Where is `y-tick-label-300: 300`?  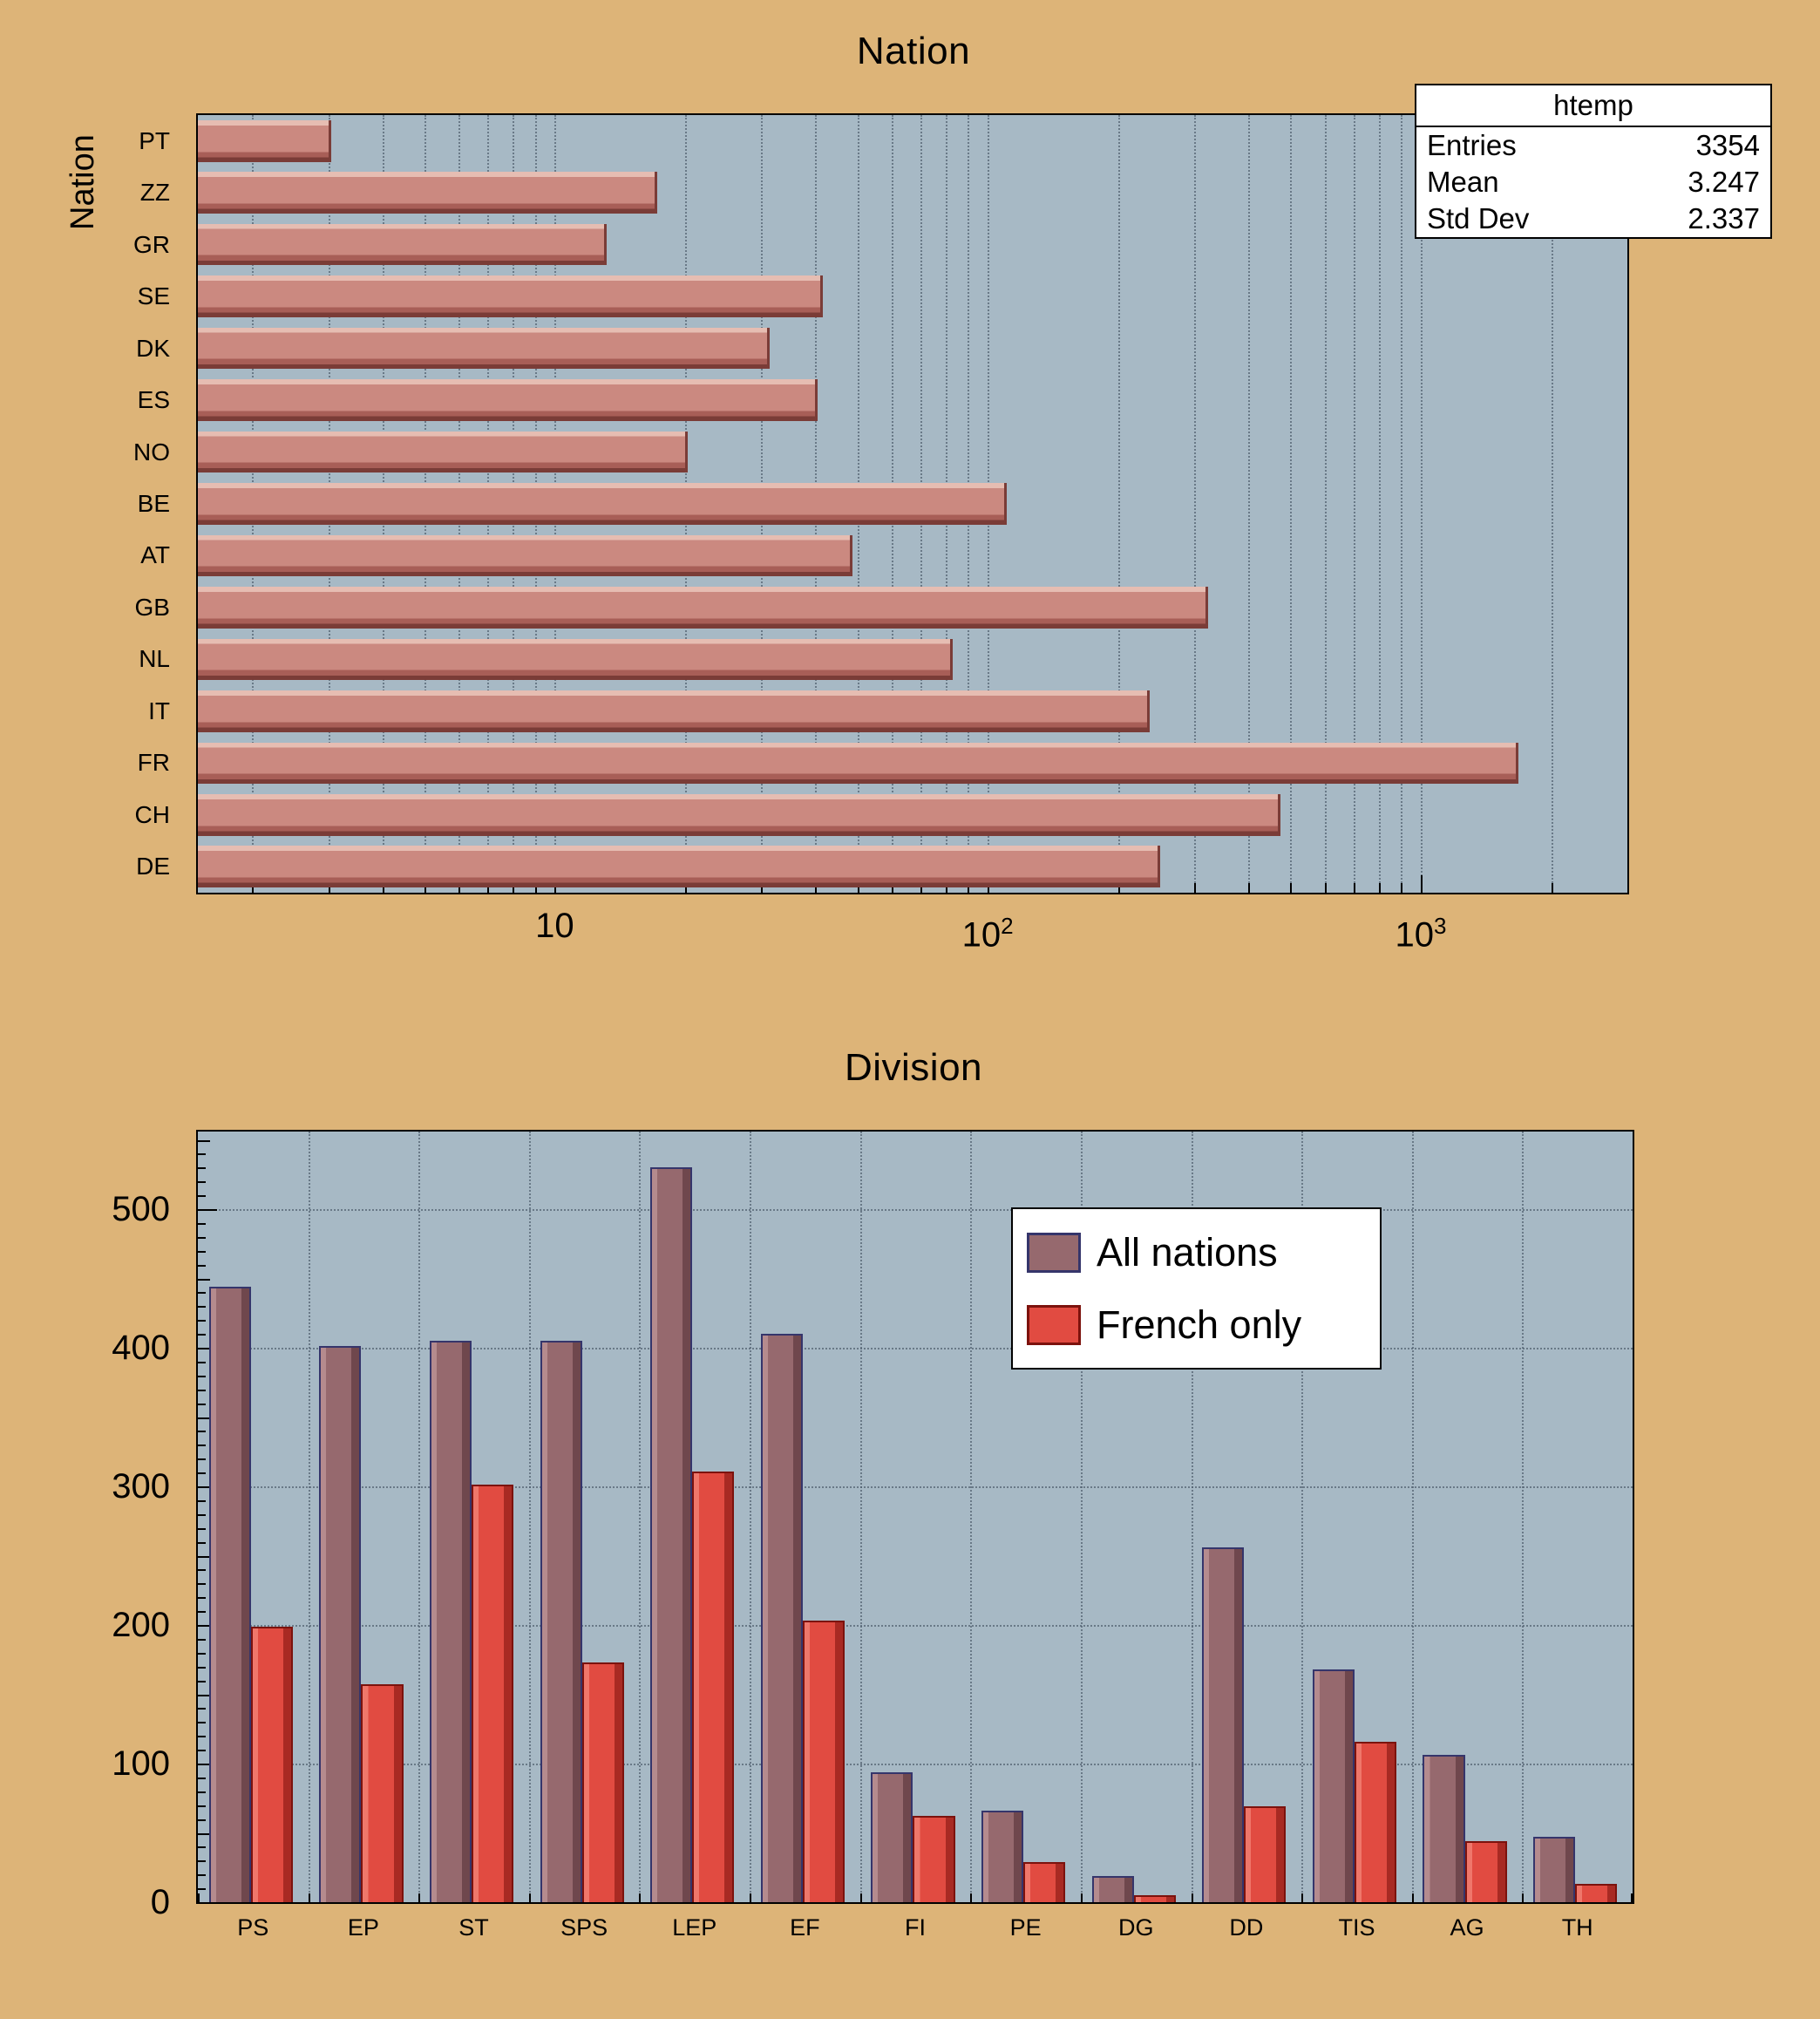 y-tick-label-300: 300 is located at coordinates (141, 1486).